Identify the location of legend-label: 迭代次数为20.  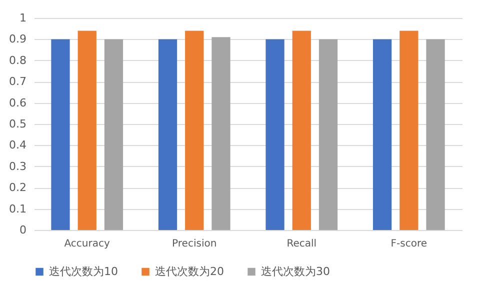
(189, 271).